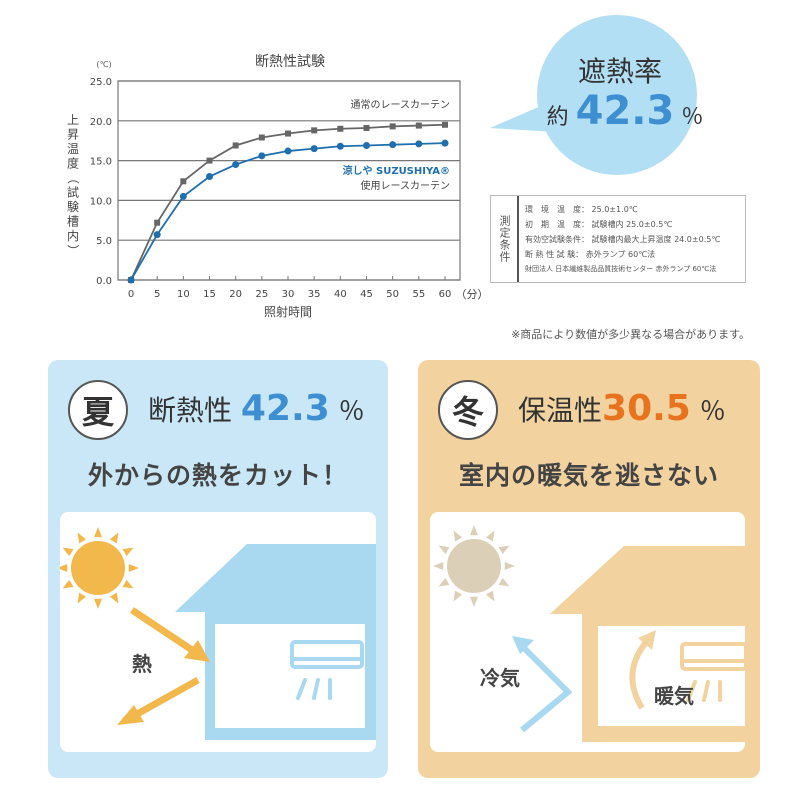 The width and height of the screenshot is (790, 790). I want to click on svg-text: 験, so click(73, 206).